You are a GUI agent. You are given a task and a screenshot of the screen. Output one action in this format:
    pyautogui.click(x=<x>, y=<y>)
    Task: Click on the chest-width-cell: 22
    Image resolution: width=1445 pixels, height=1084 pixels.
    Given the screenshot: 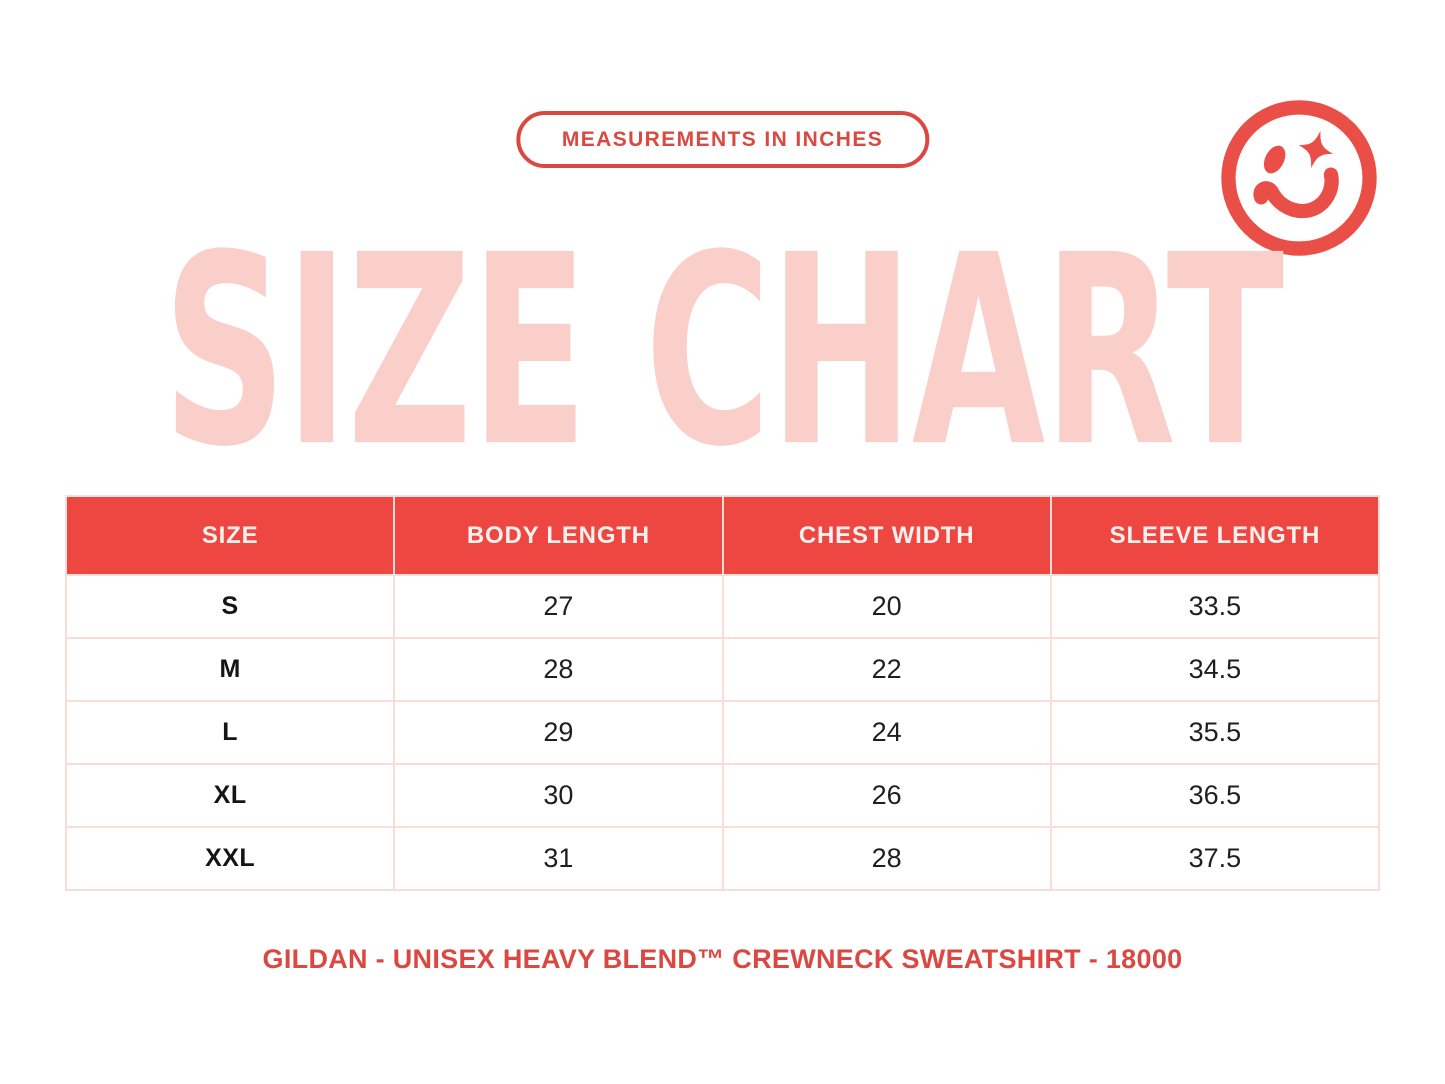 What is the action you would take?
    pyautogui.click(x=886, y=669)
    